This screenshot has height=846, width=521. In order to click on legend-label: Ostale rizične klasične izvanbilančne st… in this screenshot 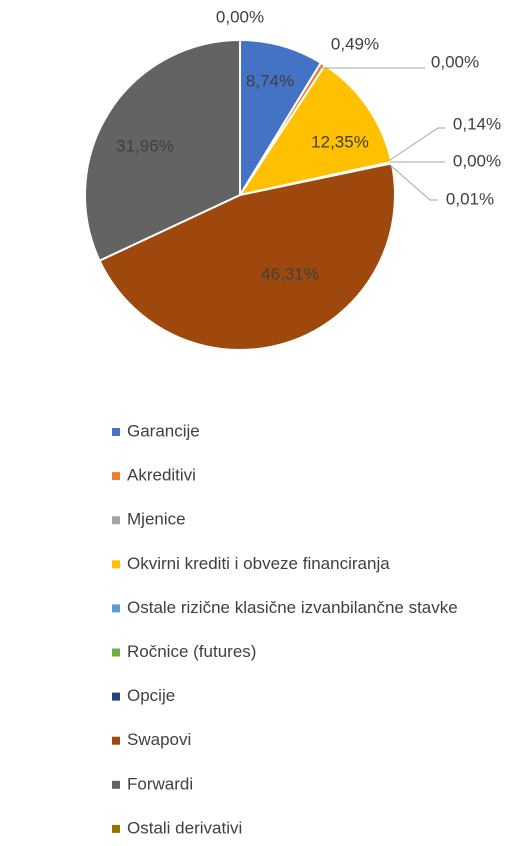, I will do `click(292, 607)`.